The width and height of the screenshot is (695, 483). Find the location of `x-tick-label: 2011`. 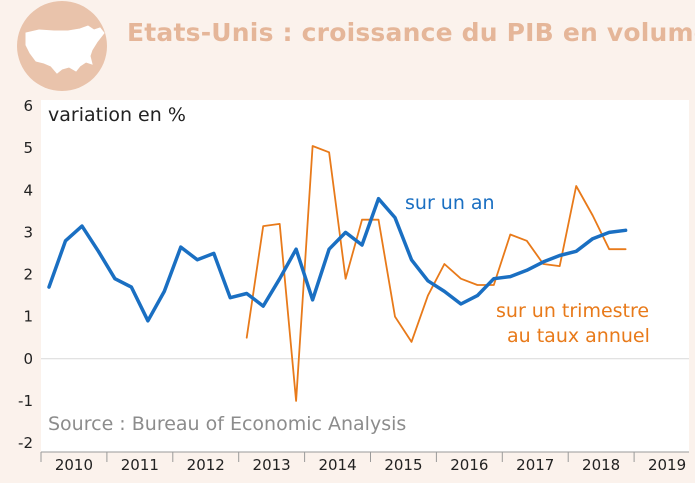

x-tick-label: 2011 is located at coordinates (140, 465).